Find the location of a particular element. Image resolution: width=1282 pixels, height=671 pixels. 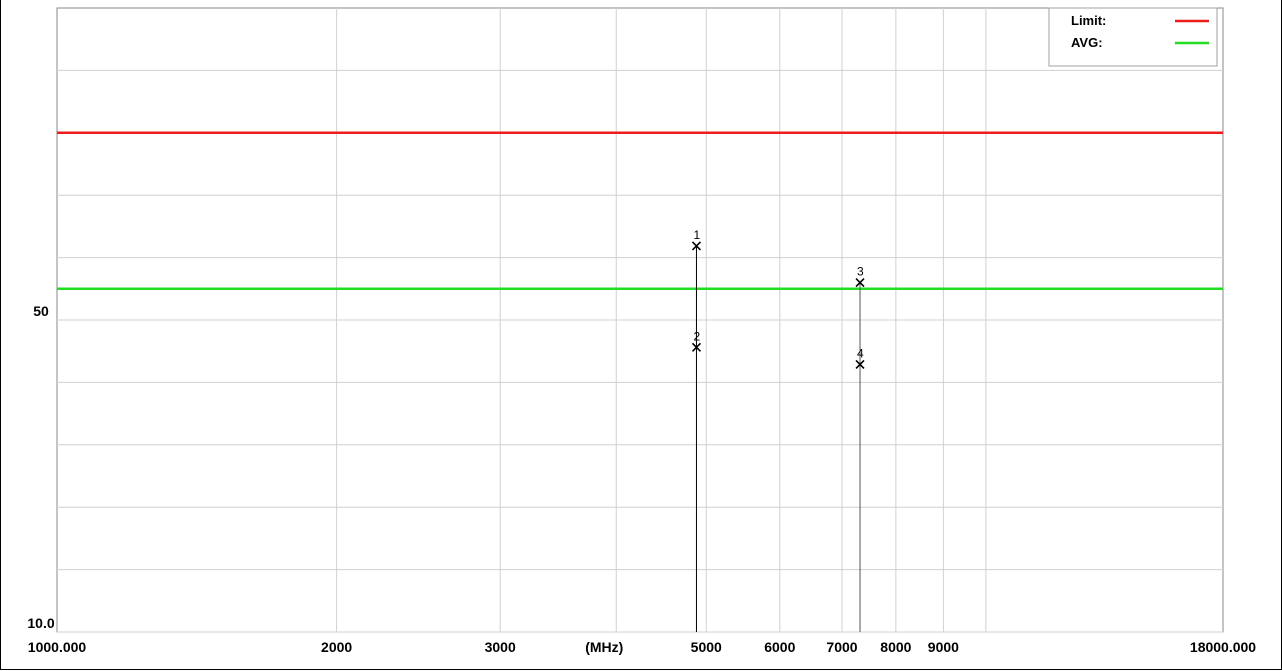

marker-3-label: 3 is located at coordinates (860, 272).